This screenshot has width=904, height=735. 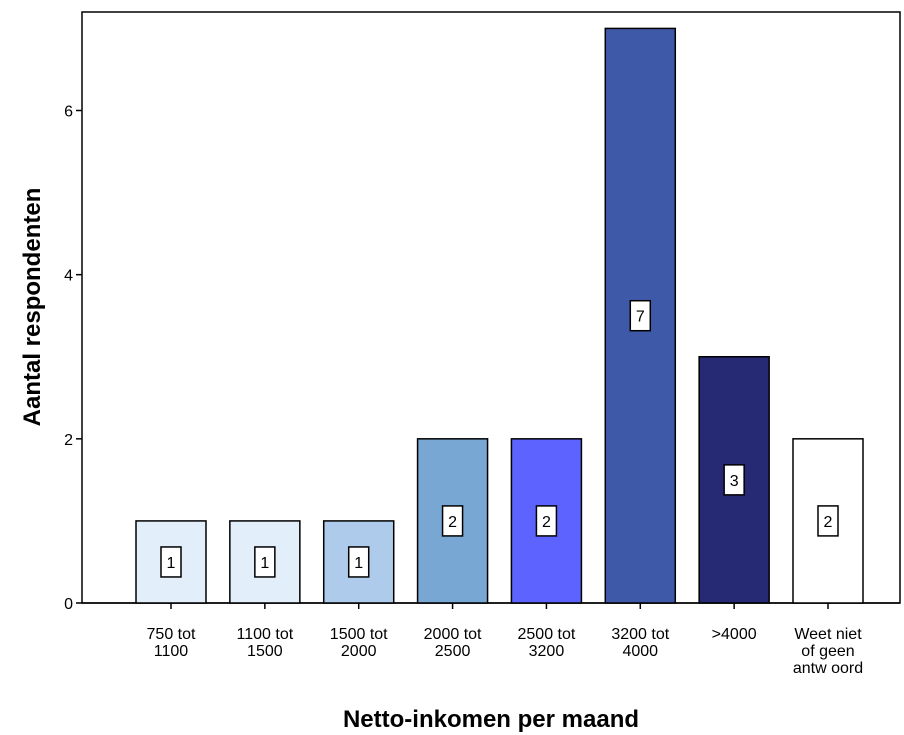 What do you see at coordinates (828, 668) in the screenshot?
I see `x-tick-label: antw oord` at bounding box center [828, 668].